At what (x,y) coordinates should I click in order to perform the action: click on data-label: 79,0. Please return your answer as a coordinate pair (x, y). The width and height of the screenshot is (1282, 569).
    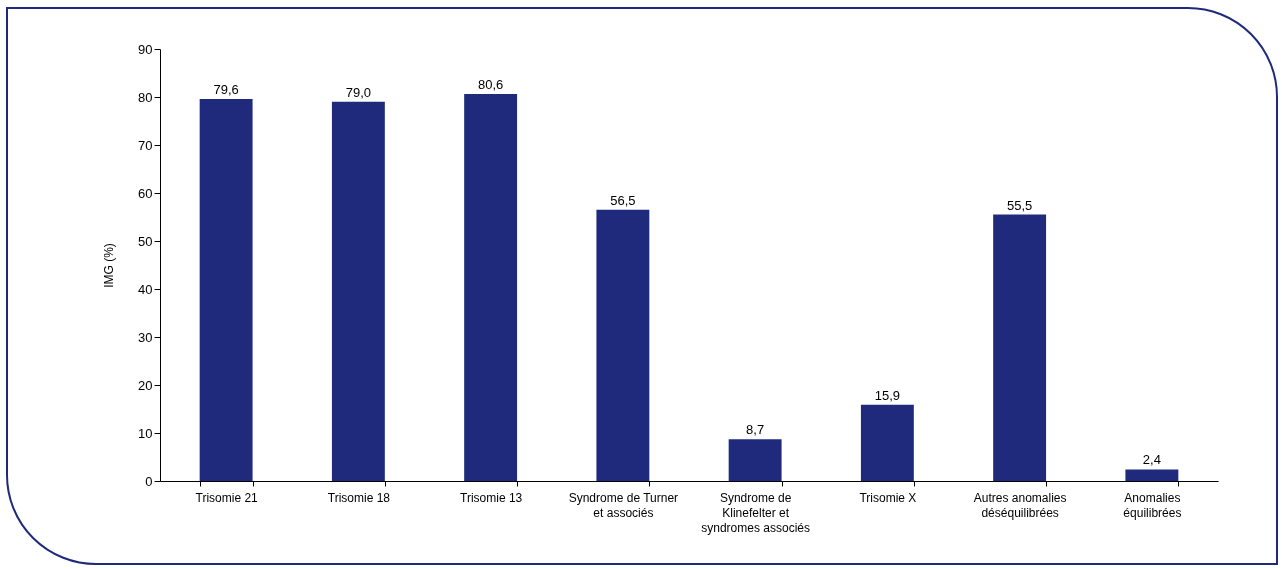
    Looking at the image, I should click on (358, 92).